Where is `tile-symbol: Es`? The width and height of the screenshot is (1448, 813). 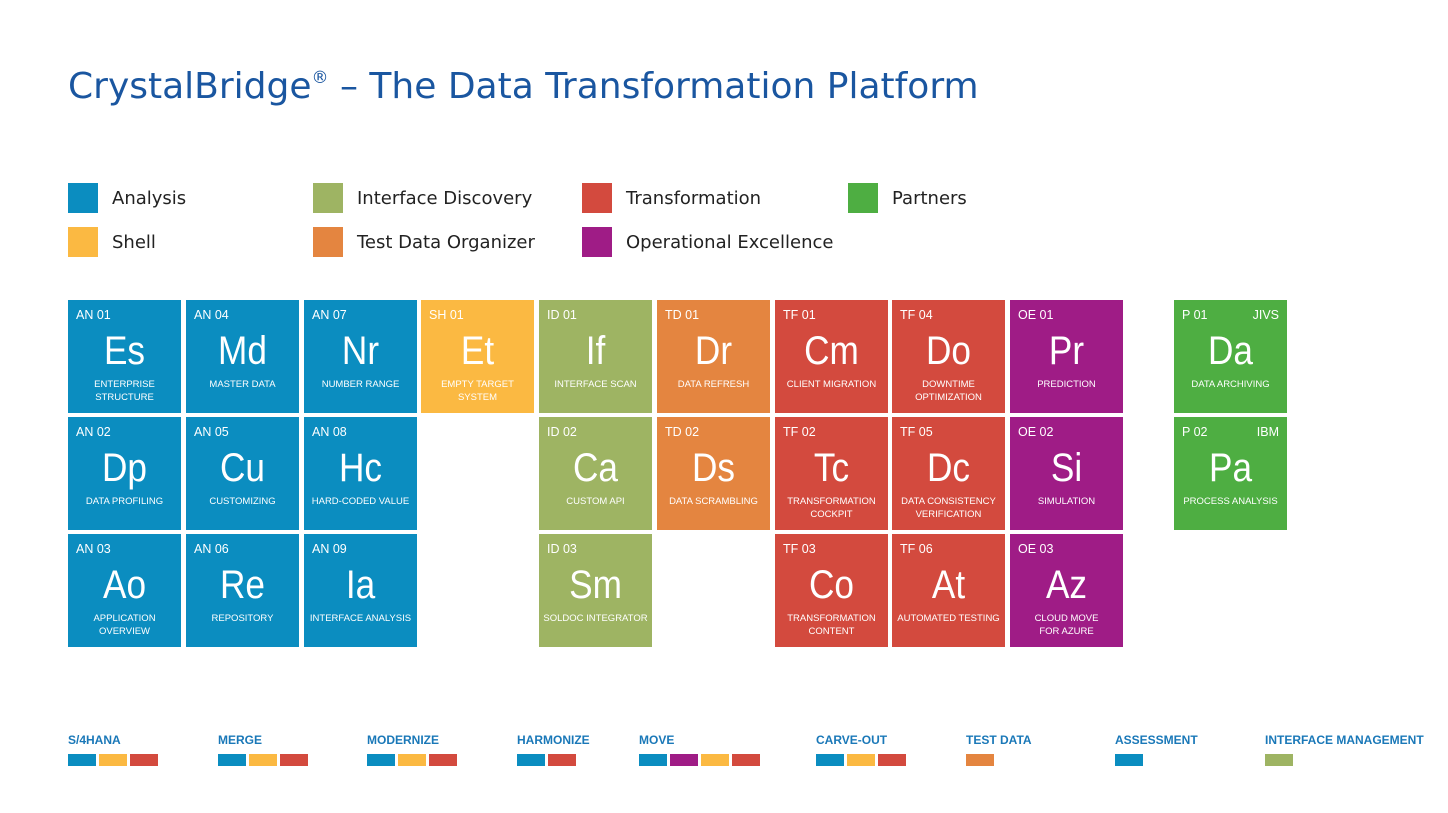
tile-symbol: Es is located at coordinates (124, 351).